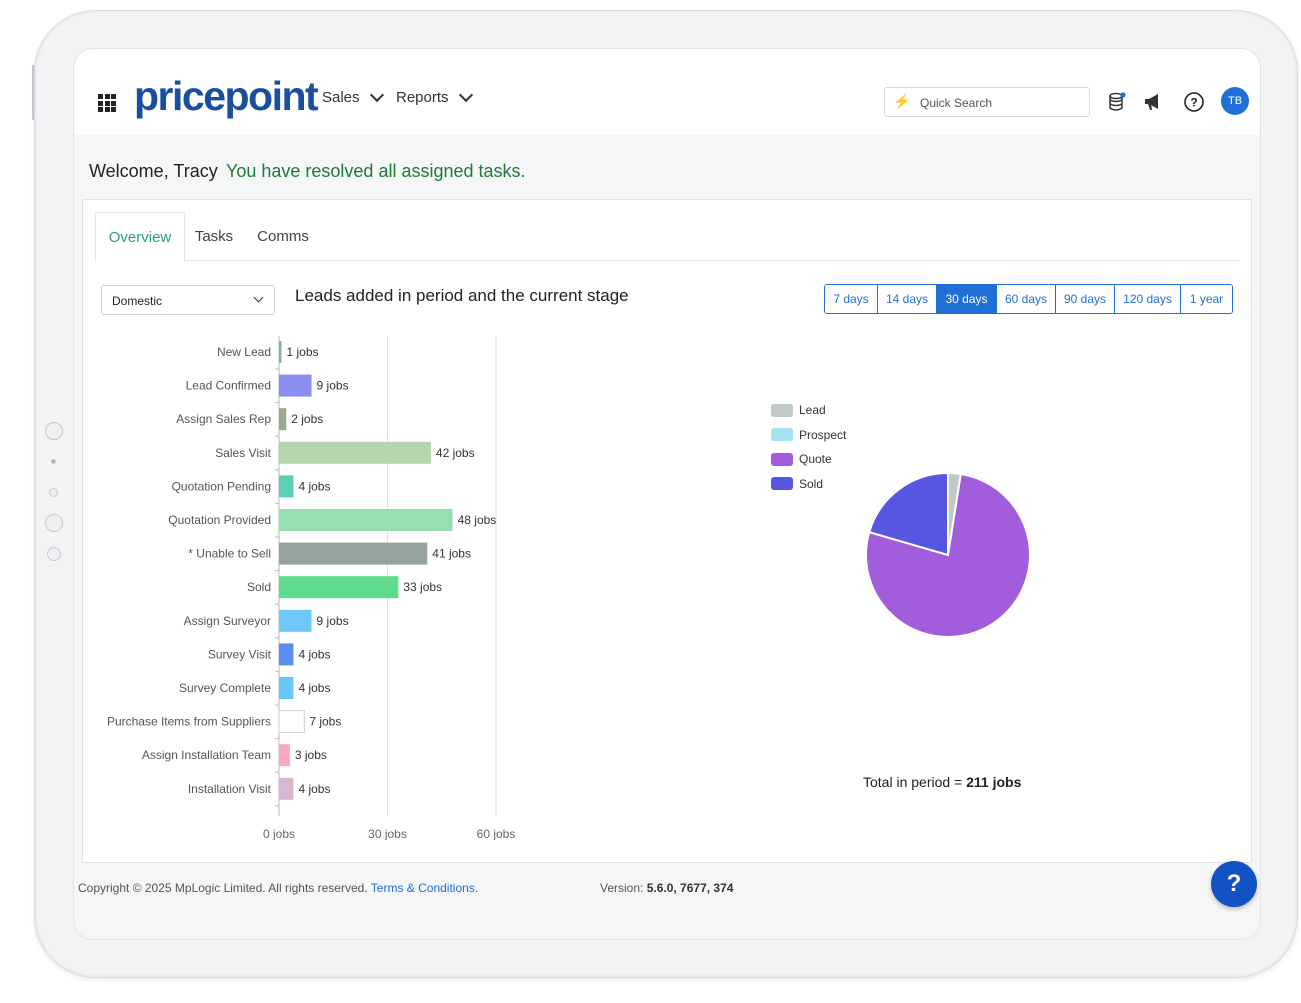 The width and height of the screenshot is (1301, 1003). I want to click on legend-label: Lead, so click(812, 410).